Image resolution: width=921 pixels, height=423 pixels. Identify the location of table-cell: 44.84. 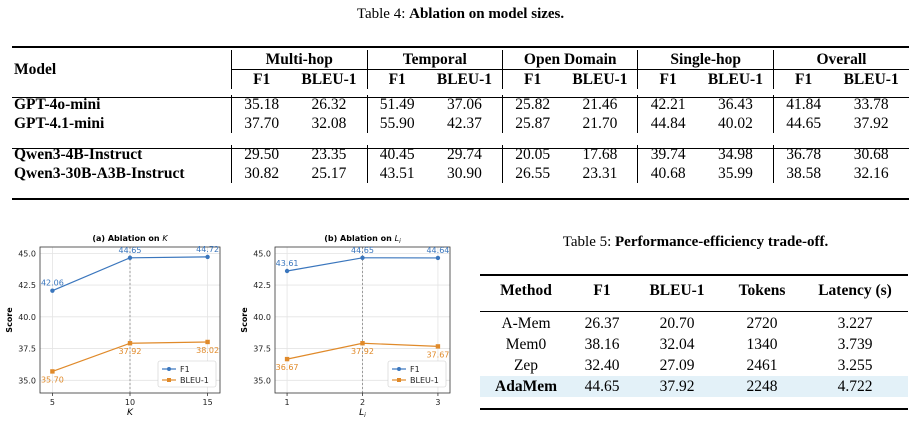
(667, 123).